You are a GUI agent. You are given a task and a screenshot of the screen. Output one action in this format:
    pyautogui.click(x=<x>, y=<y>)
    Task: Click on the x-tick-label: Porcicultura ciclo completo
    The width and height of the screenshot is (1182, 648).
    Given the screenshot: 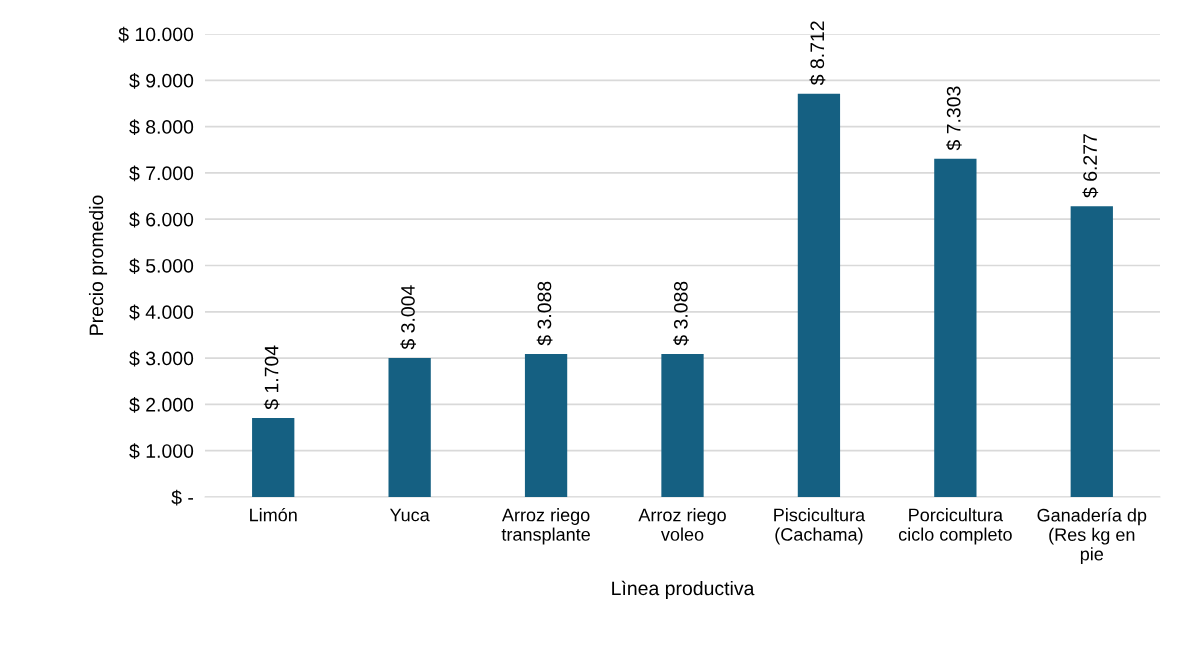 What is the action you would take?
    pyautogui.click(x=955, y=526)
    